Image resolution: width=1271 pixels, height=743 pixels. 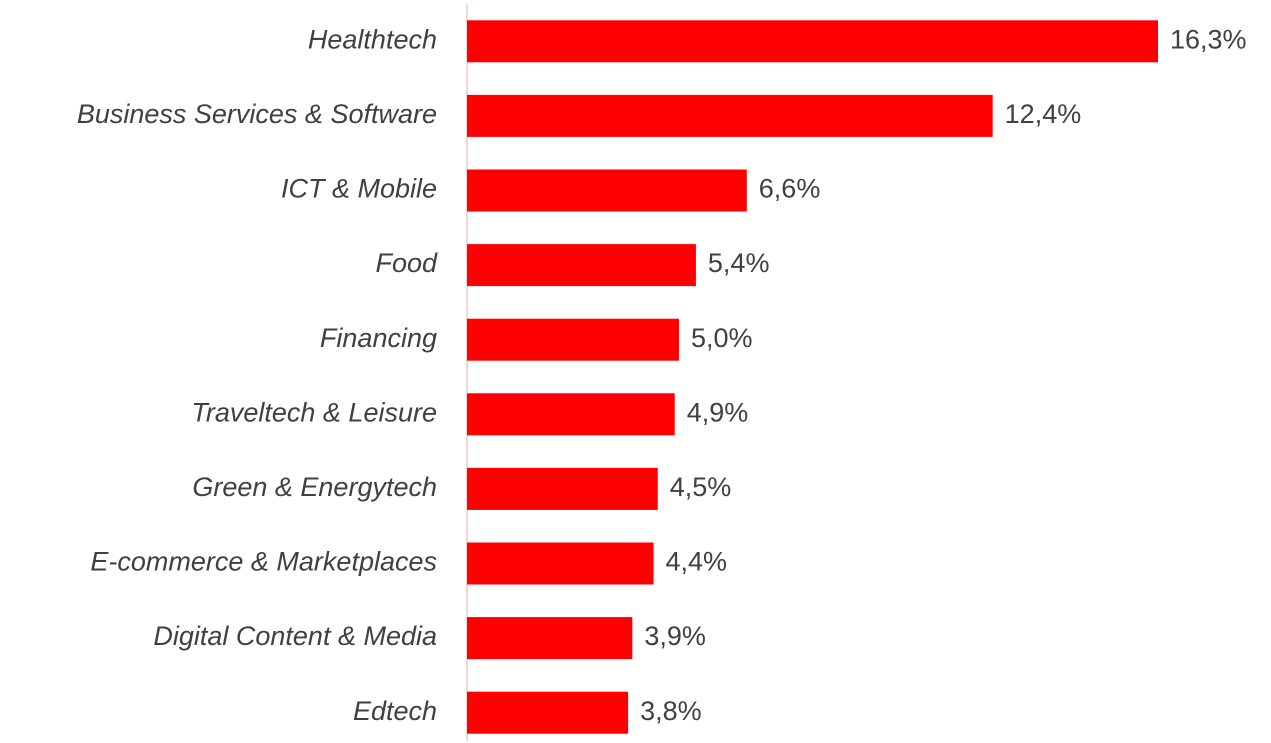 What do you see at coordinates (395, 711) in the screenshot?
I see `category-label: Edtech` at bounding box center [395, 711].